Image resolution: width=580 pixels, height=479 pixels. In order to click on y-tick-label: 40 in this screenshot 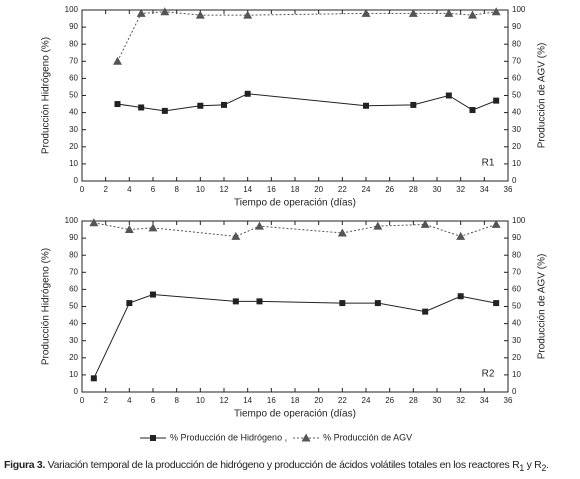, I will do `click(73, 112)`.